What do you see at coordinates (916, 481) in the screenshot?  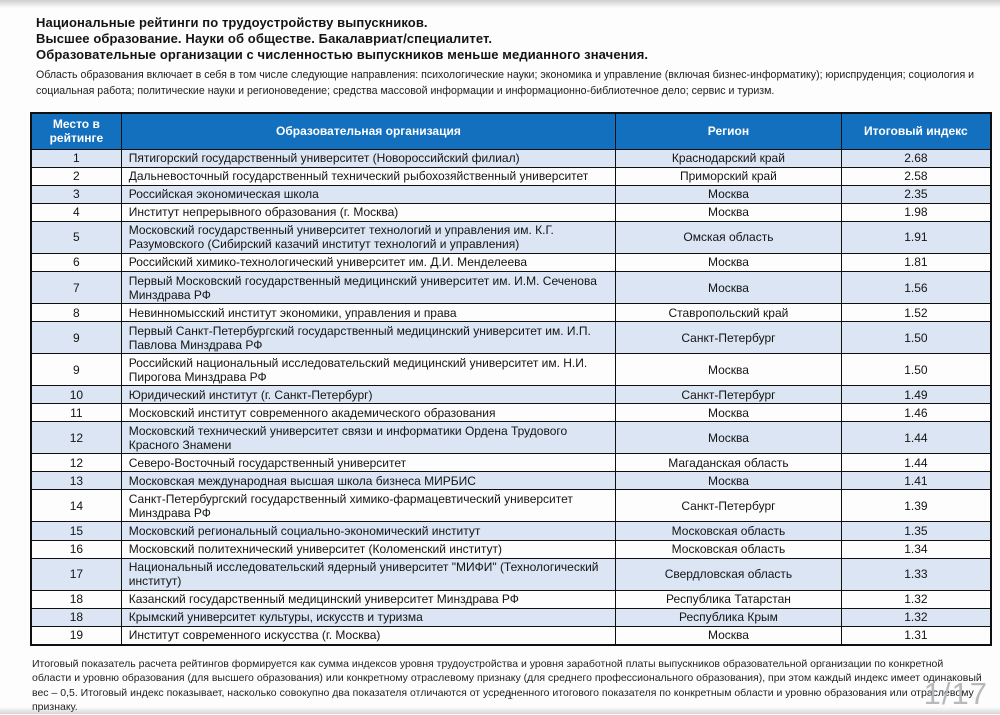 I see `cell-index: 1.41` at bounding box center [916, 481].